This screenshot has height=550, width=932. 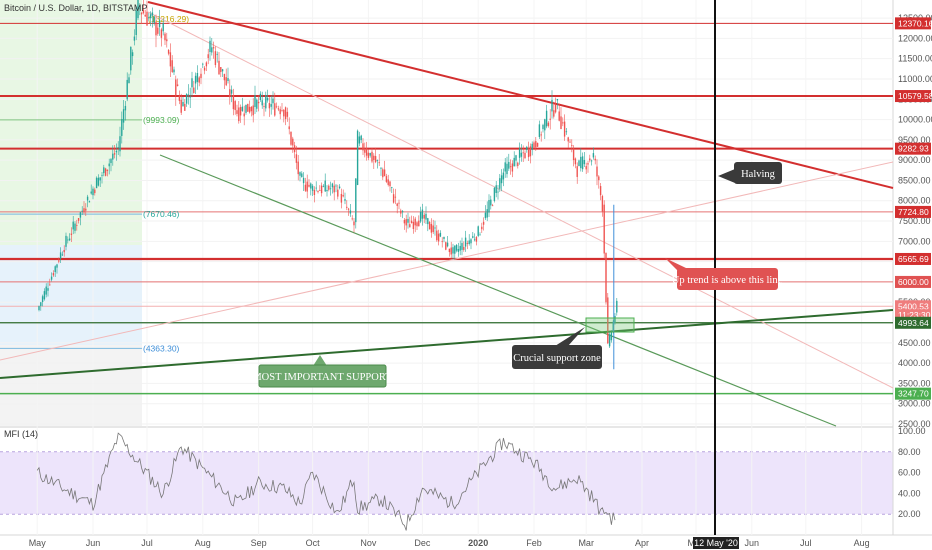 I want to click on support-callout-pointer, so click(x=320, y=360).